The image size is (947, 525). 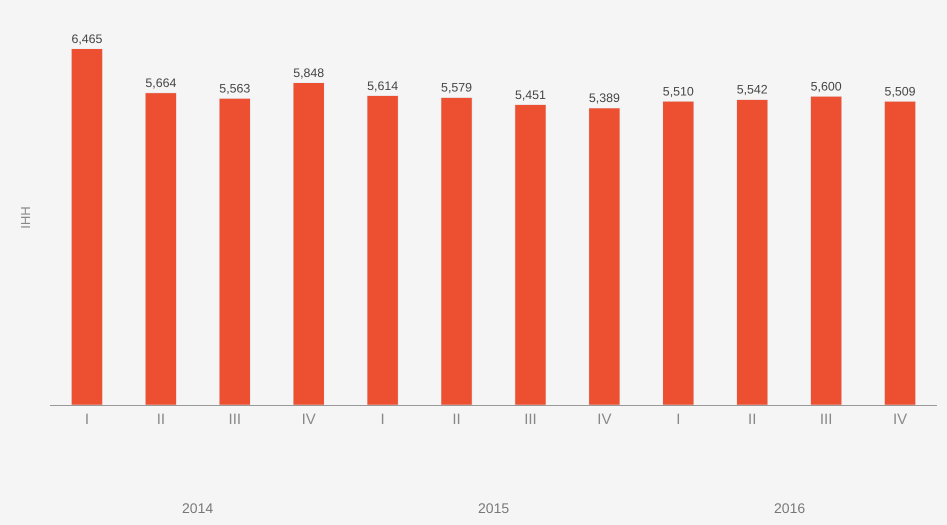 I want to click on data-label: 5,600, so click(x=826, y=87).